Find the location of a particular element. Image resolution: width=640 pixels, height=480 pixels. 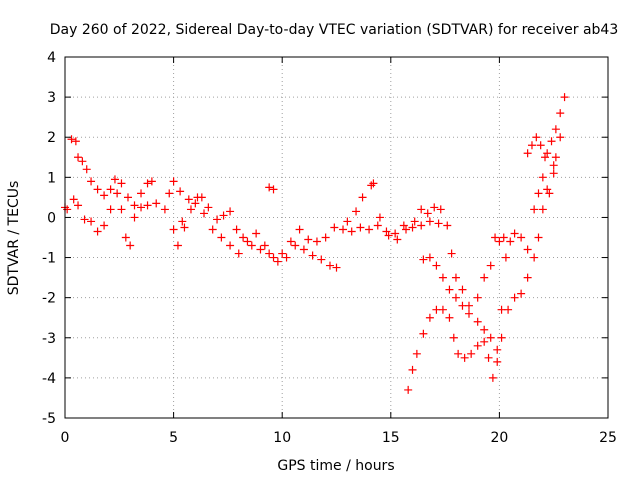

y-tick-label: 0 is located at coordinates (51, 218).